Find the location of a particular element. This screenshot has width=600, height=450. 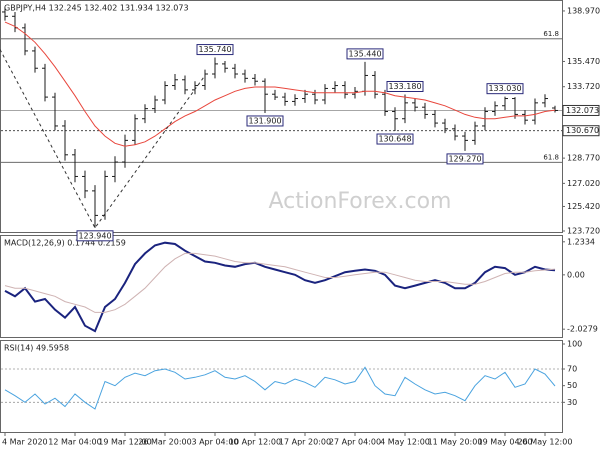

y-tick-label: 0.00 is located at coordinates (576, 274).